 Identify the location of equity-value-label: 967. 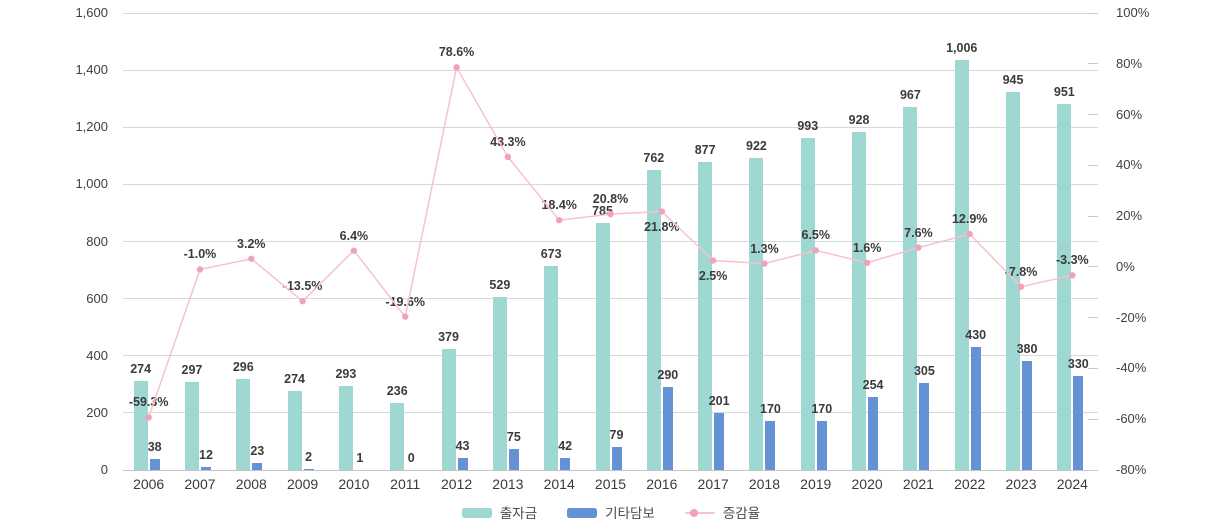
(910, 94).